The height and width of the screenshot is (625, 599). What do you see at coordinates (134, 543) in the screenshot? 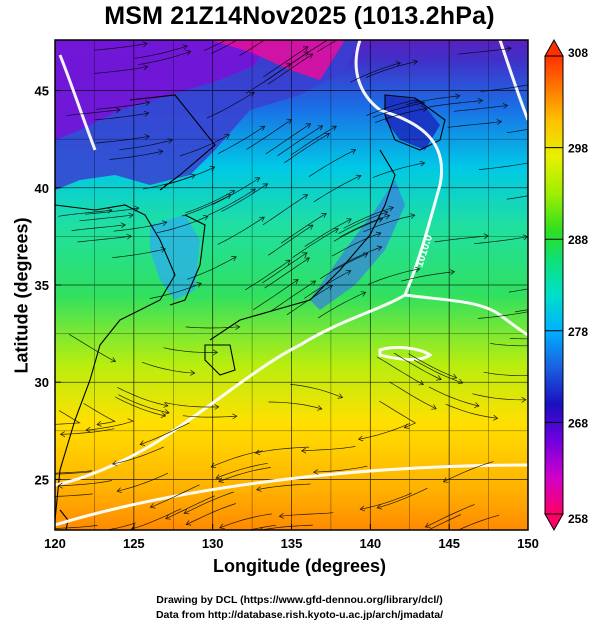
I see `x-tick-label: 125` at bounding box center [134, 543].